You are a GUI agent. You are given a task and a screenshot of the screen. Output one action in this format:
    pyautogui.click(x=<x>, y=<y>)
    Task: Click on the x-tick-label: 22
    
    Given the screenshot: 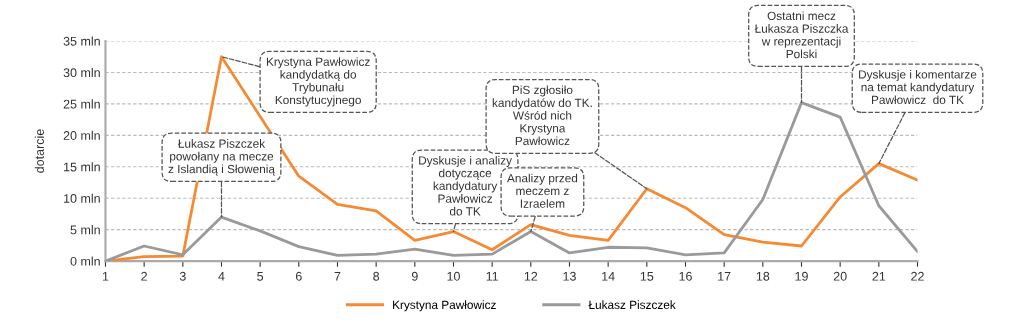 What is the action you would take?
    pyautogui.click(x=917, y=276)
    